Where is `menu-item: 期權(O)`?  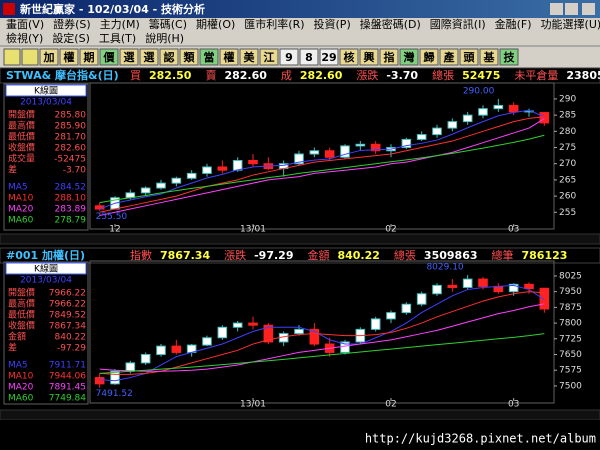 menu-item: 期權(O) is located at coordinates (215, 24).